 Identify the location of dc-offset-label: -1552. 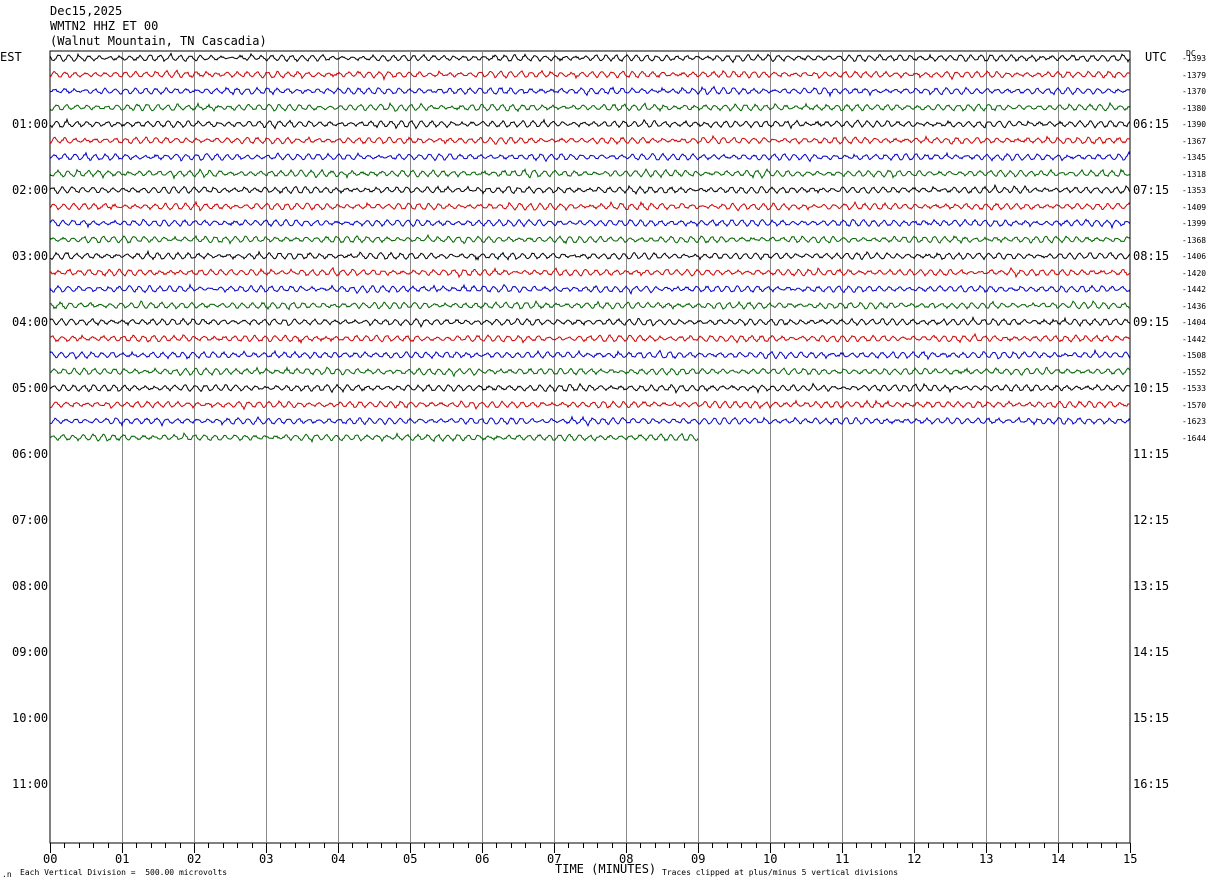
(1194, 372).